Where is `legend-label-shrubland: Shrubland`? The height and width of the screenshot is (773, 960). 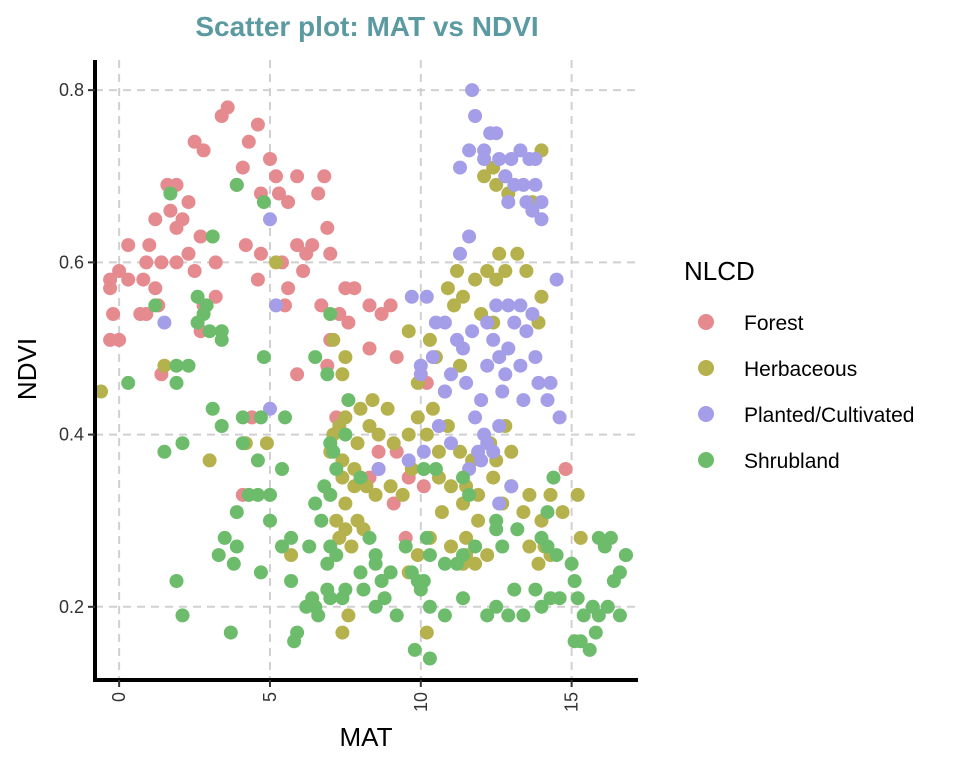
legend-label-shrubland: Shrubland is located at coordinates (792, 461).